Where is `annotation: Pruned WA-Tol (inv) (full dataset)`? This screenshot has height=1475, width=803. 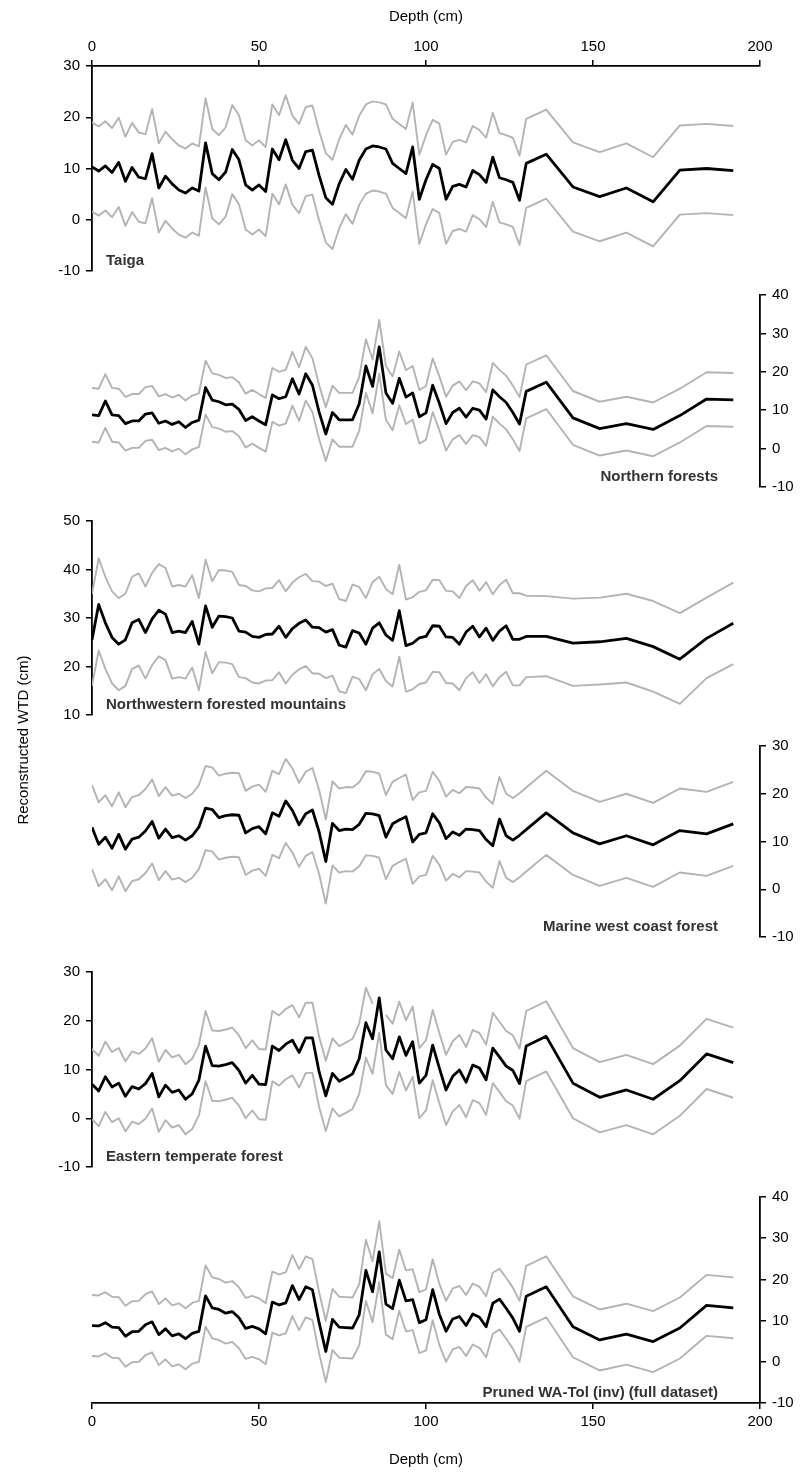
annotation: Pruned WA-Tol (inv) (full dataset) is located at coordinates (600, 1391).